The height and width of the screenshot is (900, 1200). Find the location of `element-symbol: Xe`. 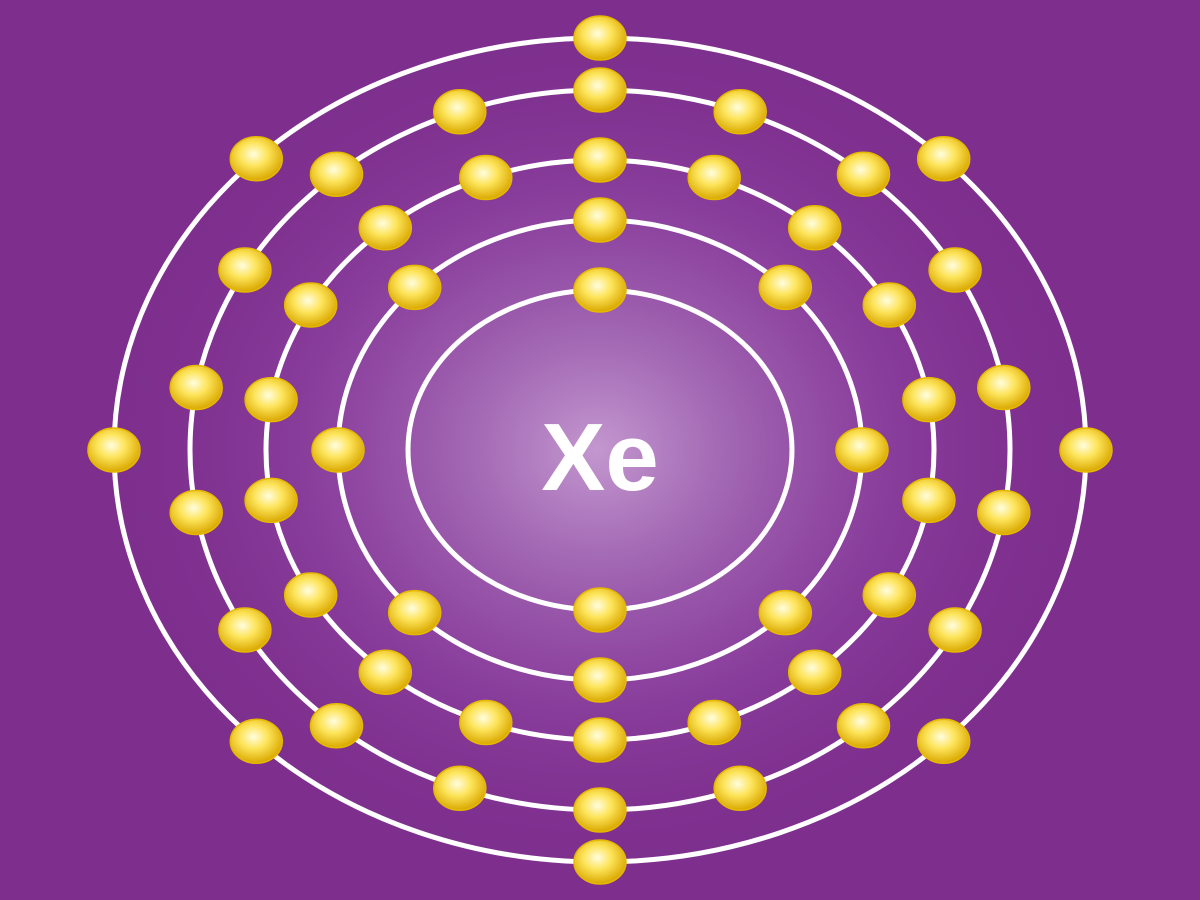

element-symbol: Xe is located at coordinates (599, 457).